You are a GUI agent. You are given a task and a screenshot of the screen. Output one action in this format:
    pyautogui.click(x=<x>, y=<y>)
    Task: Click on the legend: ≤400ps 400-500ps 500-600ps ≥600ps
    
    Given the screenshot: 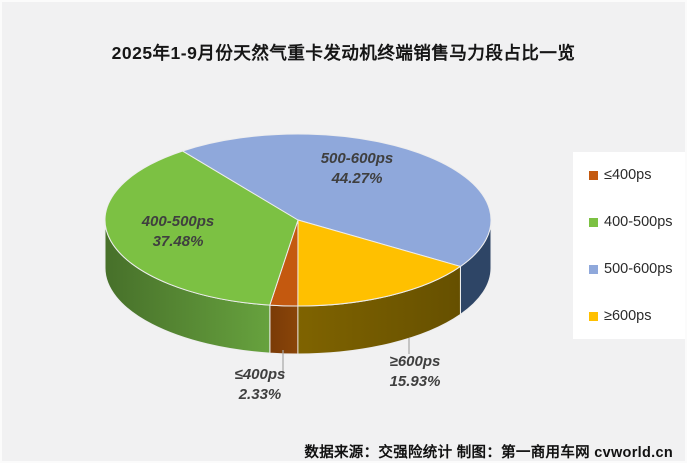 What is the action you would take?
    pyautogui.click(x=629, y=245)
    